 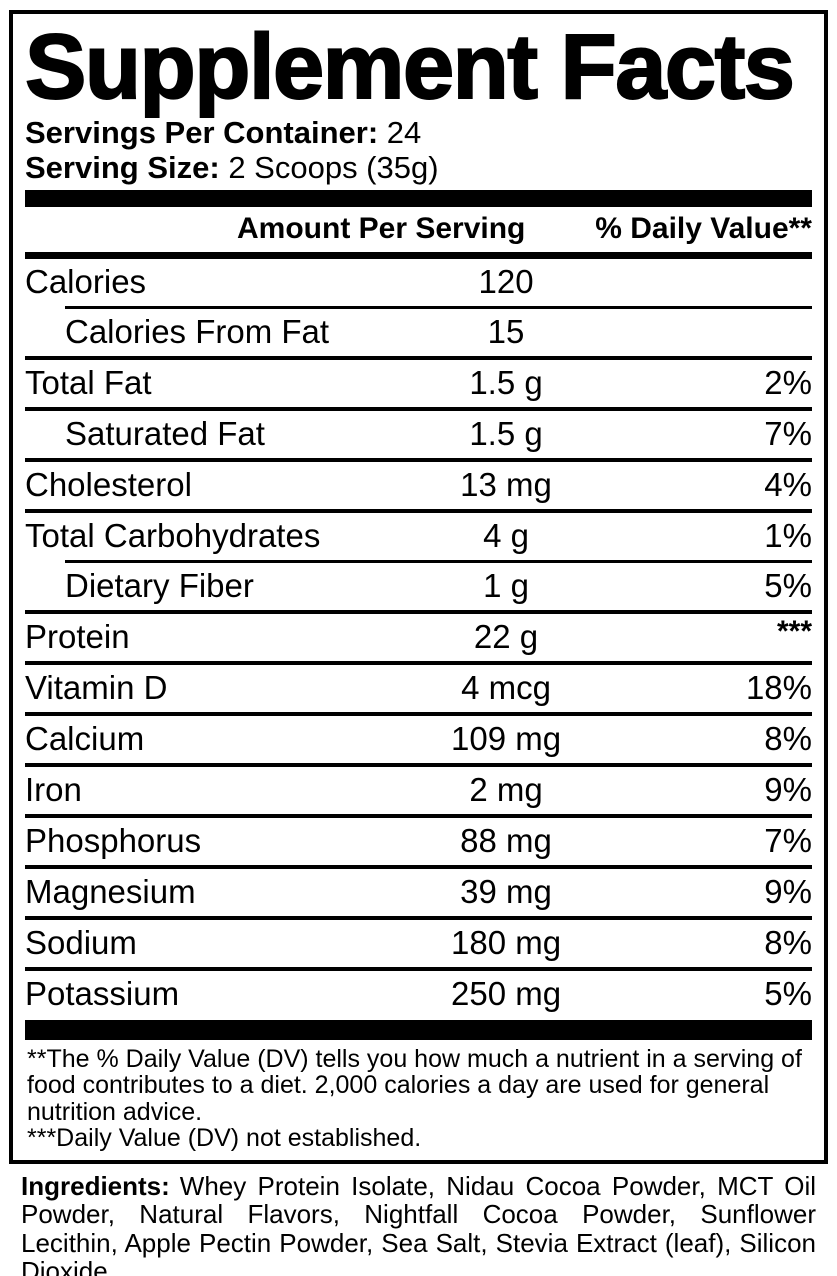 I want to click on servings-per-container-label: Servings Per Container:, so click(x=202, y=132).